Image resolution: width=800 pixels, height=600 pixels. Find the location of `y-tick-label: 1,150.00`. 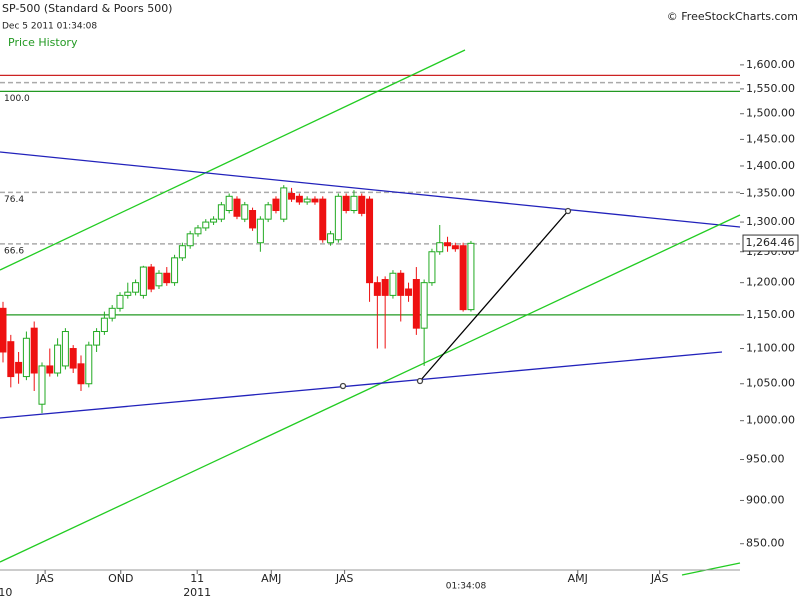

y-tick-label: 1,150.00 is located at coordinates (770, 314).